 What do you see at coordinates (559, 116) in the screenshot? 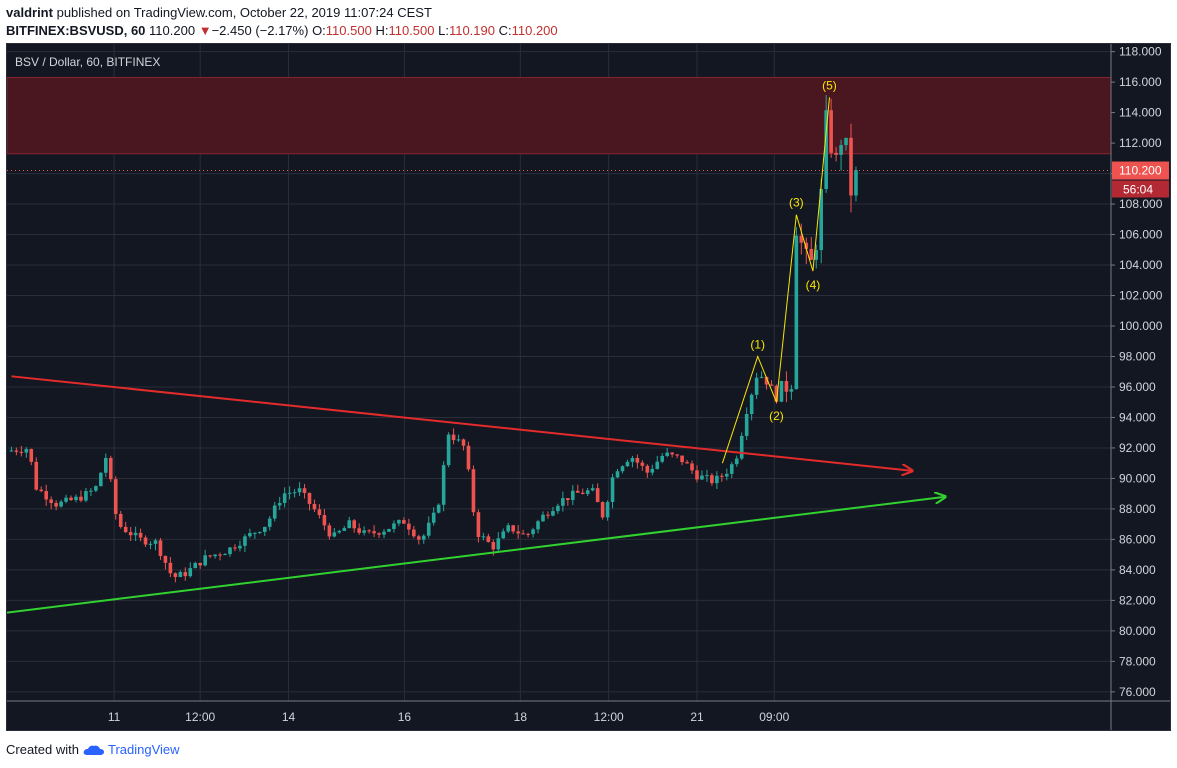
I see `resistance-zone-rect` at bounding box center [559, 116].